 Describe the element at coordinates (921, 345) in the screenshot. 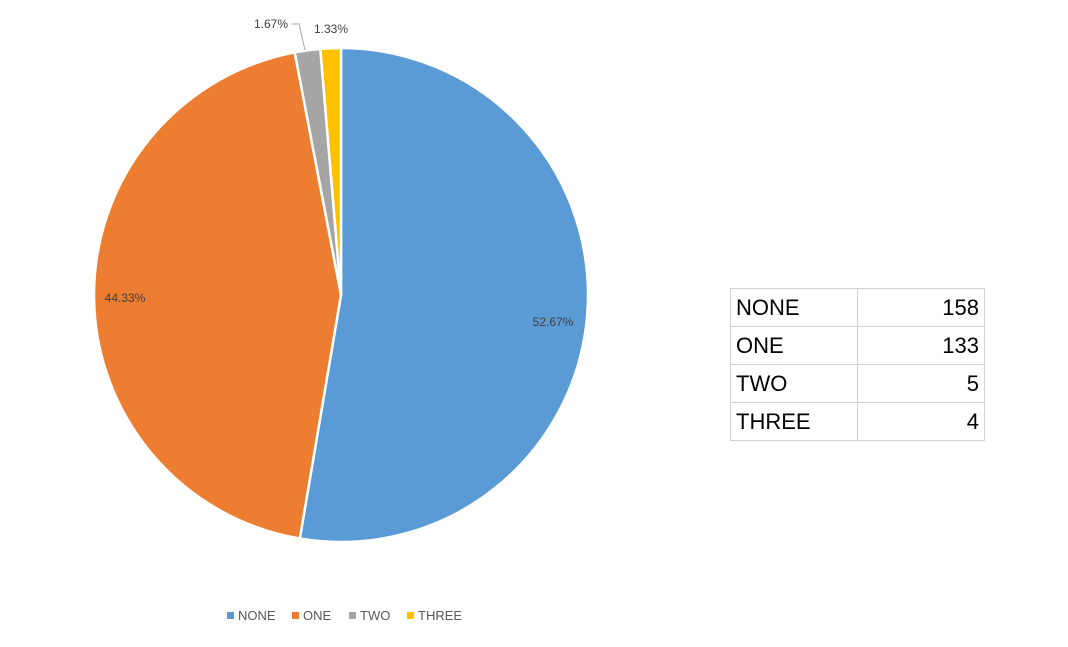

I see `table-cell-value: 133` at that location.